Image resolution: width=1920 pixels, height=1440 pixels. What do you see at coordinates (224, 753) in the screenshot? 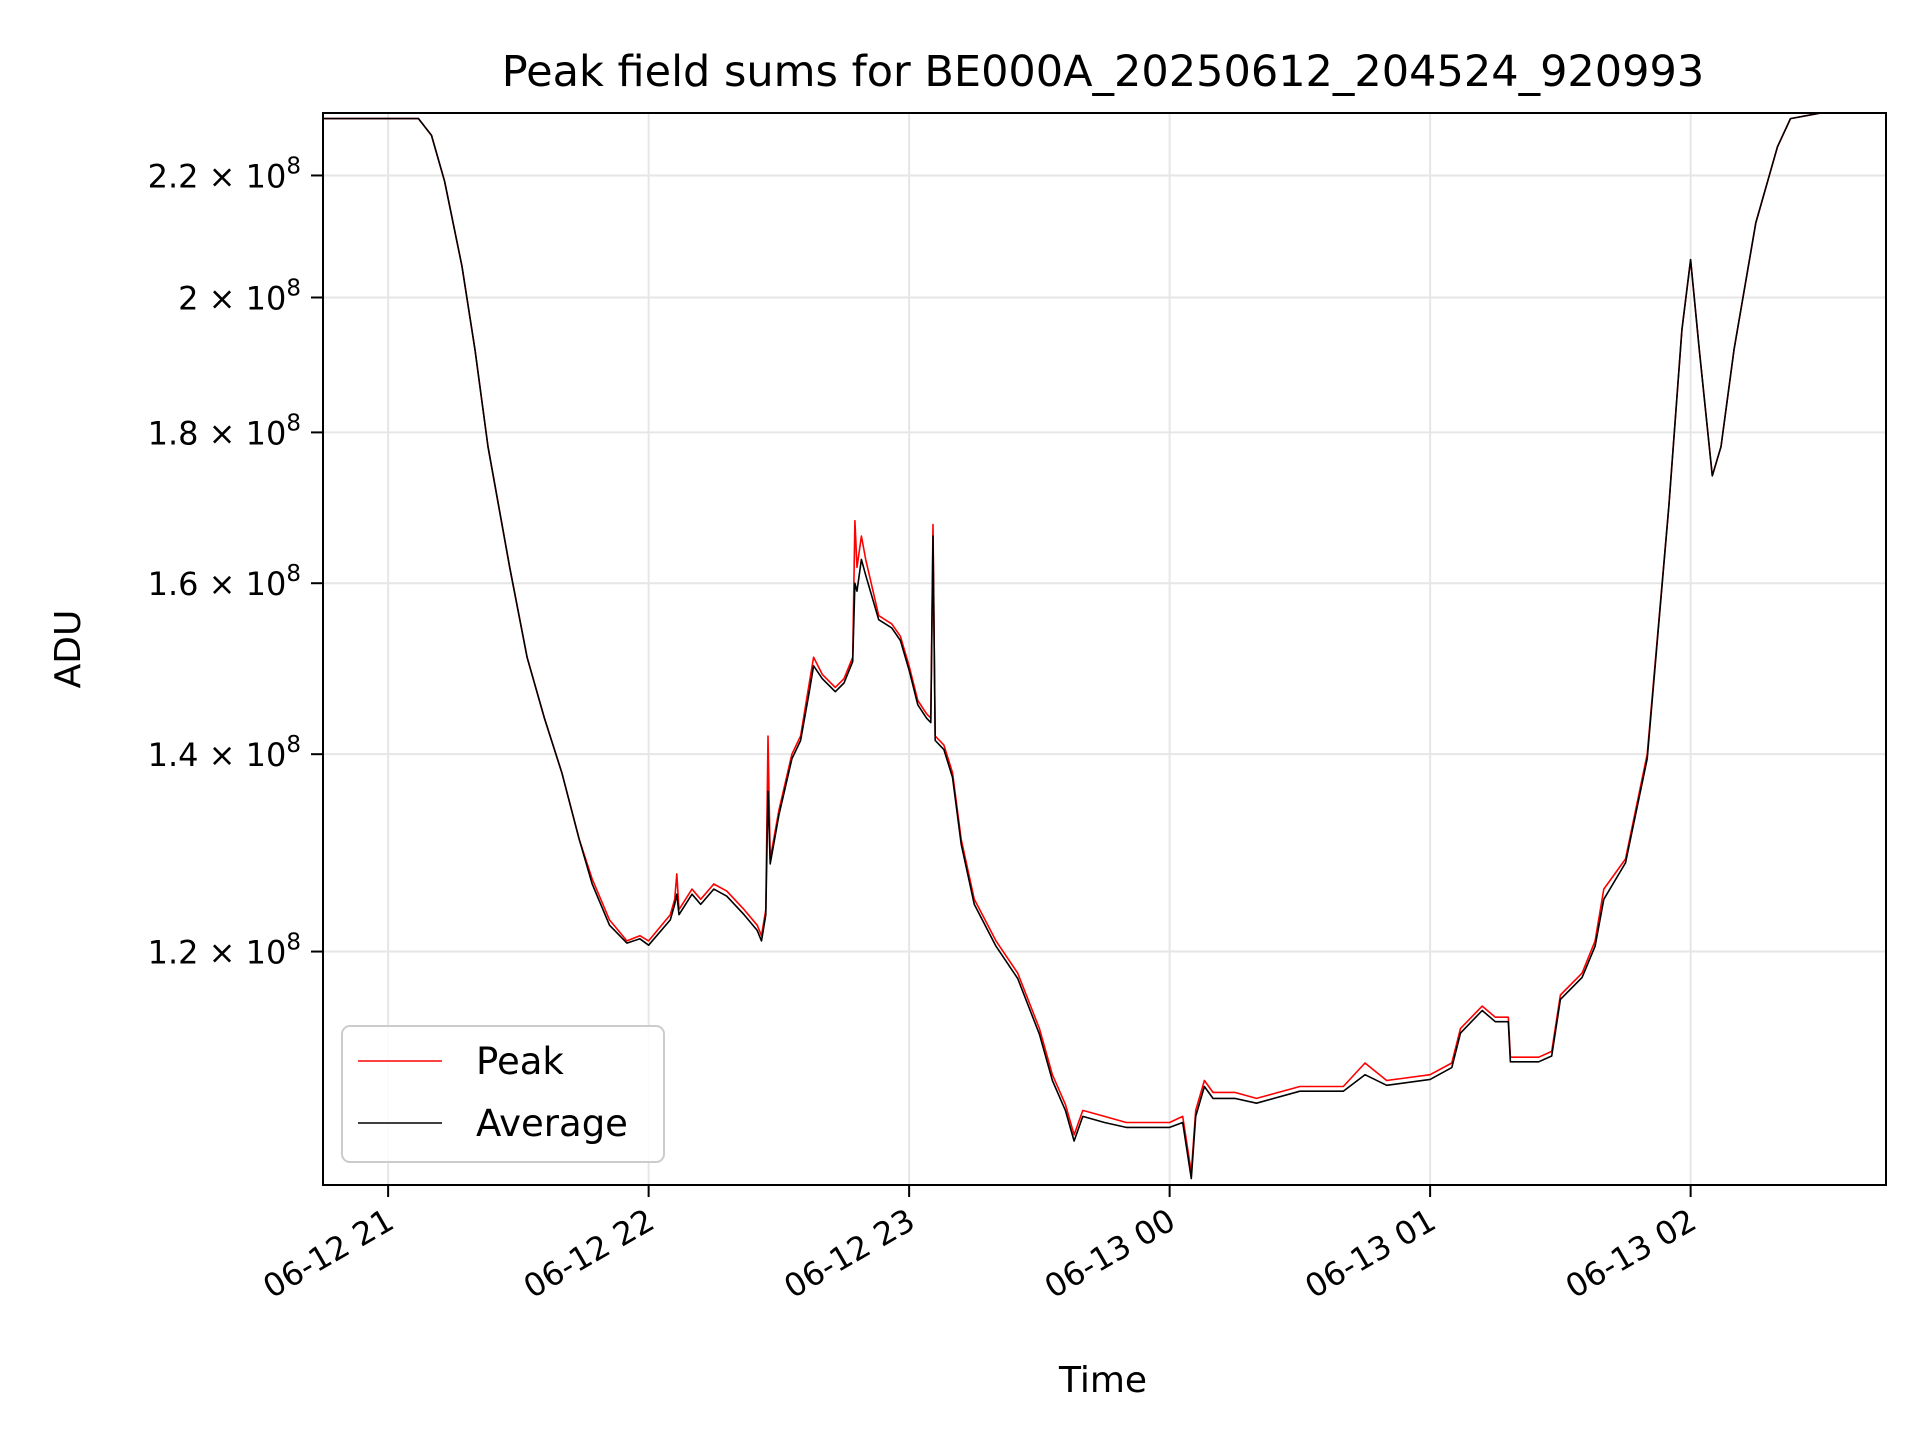
I see `y-tick-label: 1.4 × 108` at bounding box center [224, 753].